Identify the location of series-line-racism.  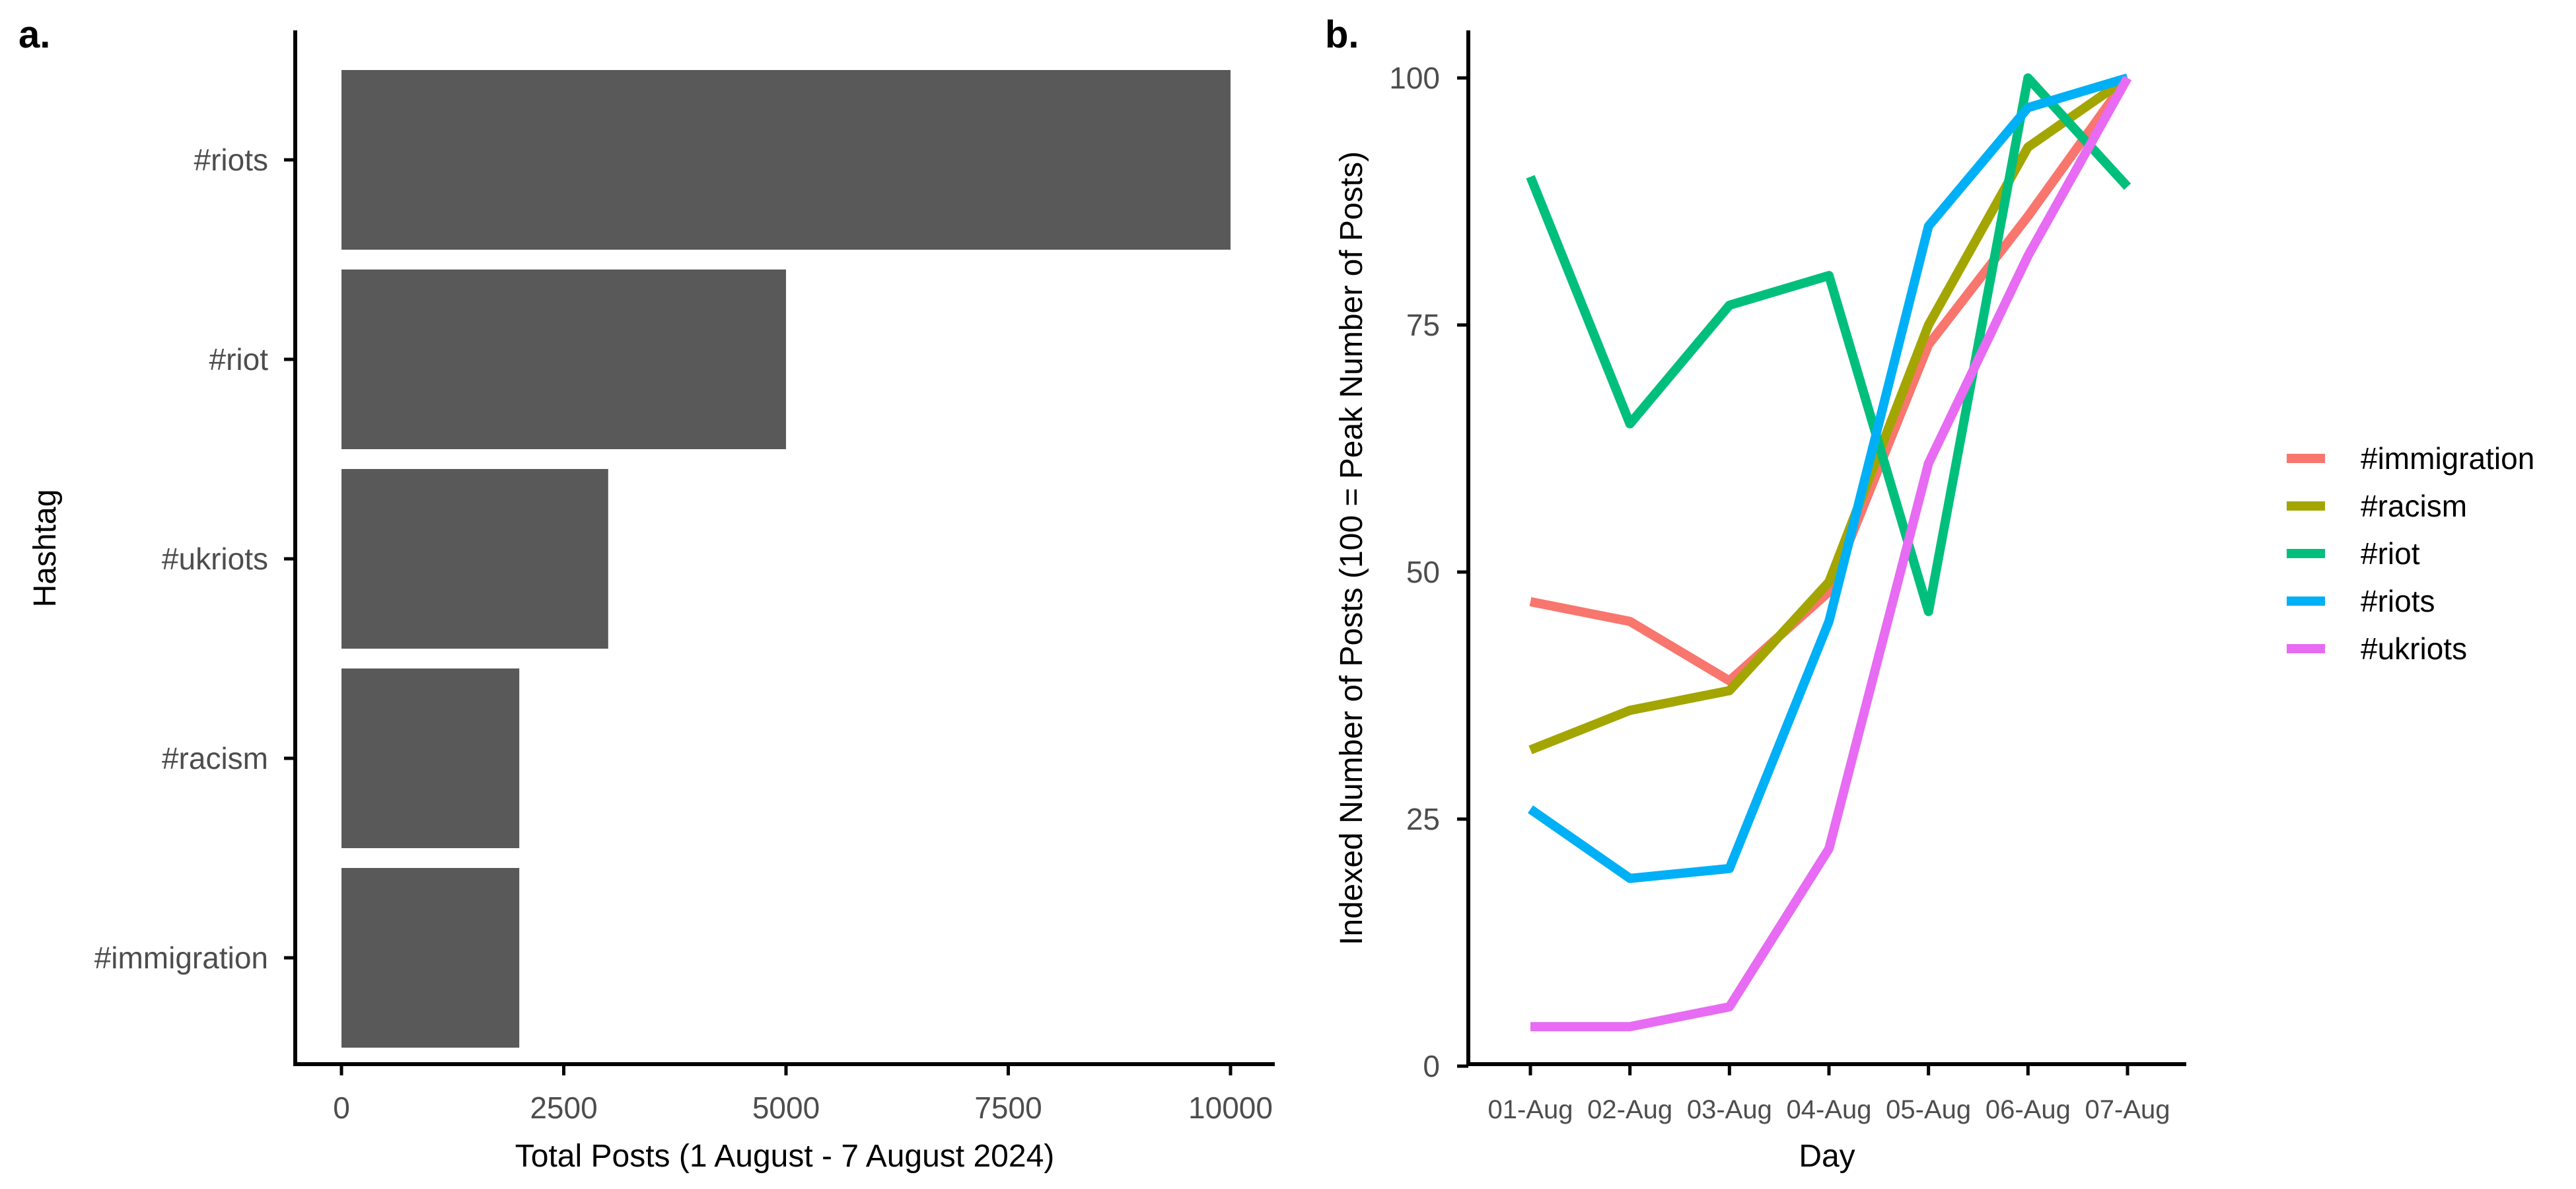
(1829, 414).